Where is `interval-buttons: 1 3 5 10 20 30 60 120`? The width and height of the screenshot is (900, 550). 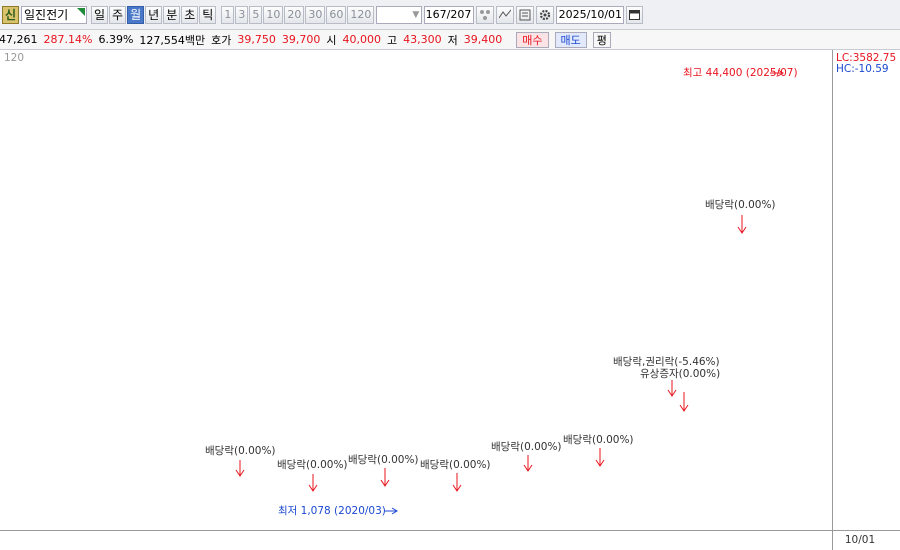
interval-buttons: 1 3 5 10 20 30 60 120 is located at coordinates (298, 14).